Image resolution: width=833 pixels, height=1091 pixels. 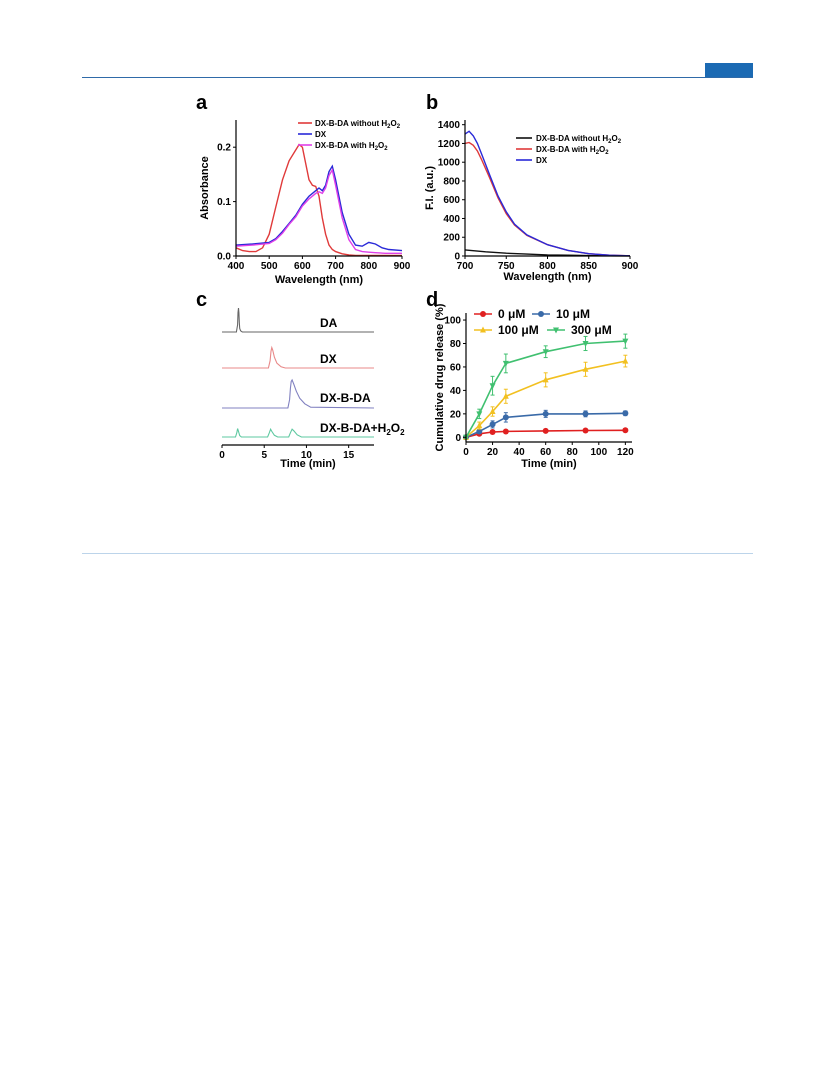 What do you see at coordinates (456, 391) in the screenshot?
I see `panel-d-y-tick-label: 40` at bounding box center [456, 391].